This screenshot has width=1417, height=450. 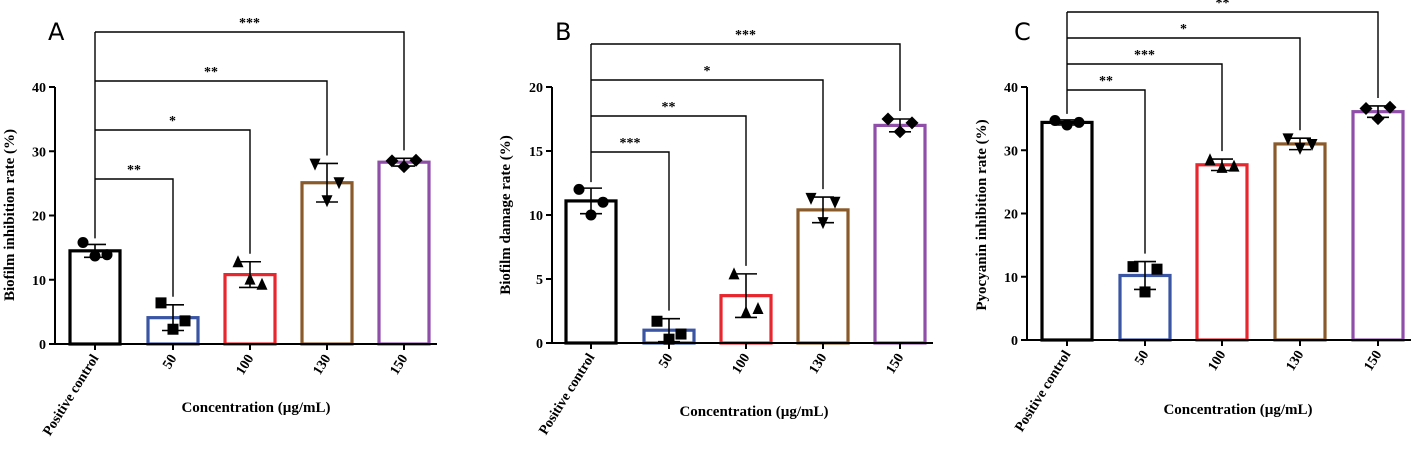 What do you see at coordinates (563, 32) in the screenshot?
I see `panel-label-b: B` at bounding box center [563, 32].